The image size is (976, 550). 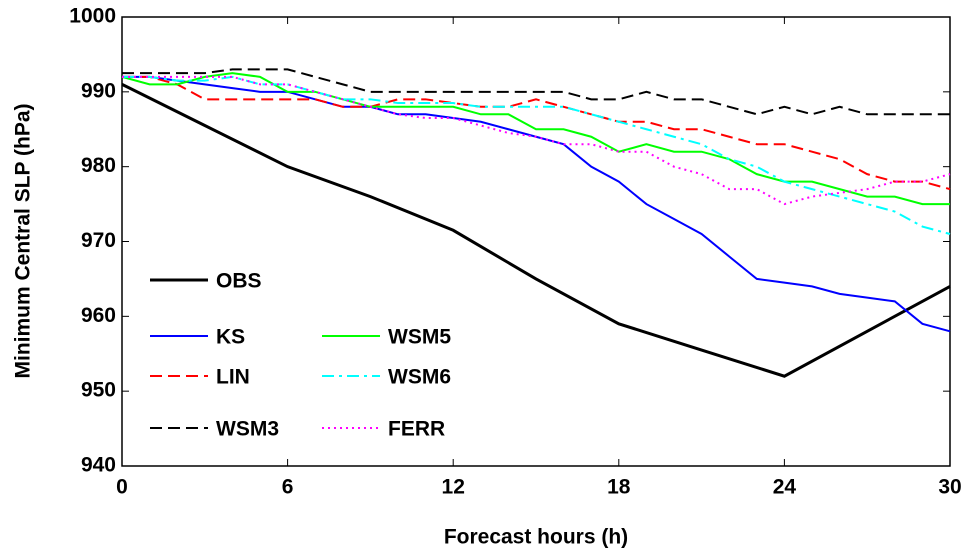 I want to click on y-tick-label: 950, so click(x=98, y=390).